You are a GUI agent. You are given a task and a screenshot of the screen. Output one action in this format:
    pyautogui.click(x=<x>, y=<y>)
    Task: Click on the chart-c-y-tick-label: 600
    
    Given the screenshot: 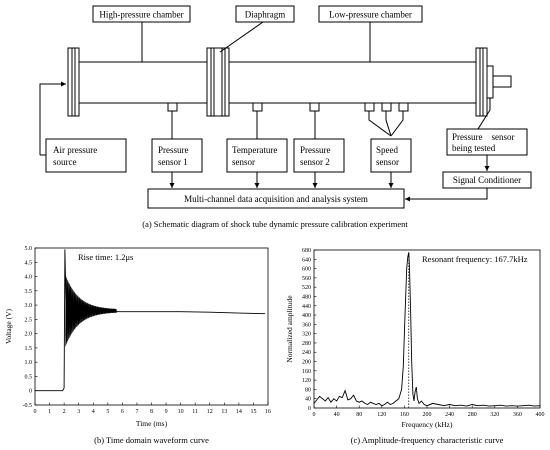 What is the action you would take?
    pyautogui.click(x=306, y=270)
    